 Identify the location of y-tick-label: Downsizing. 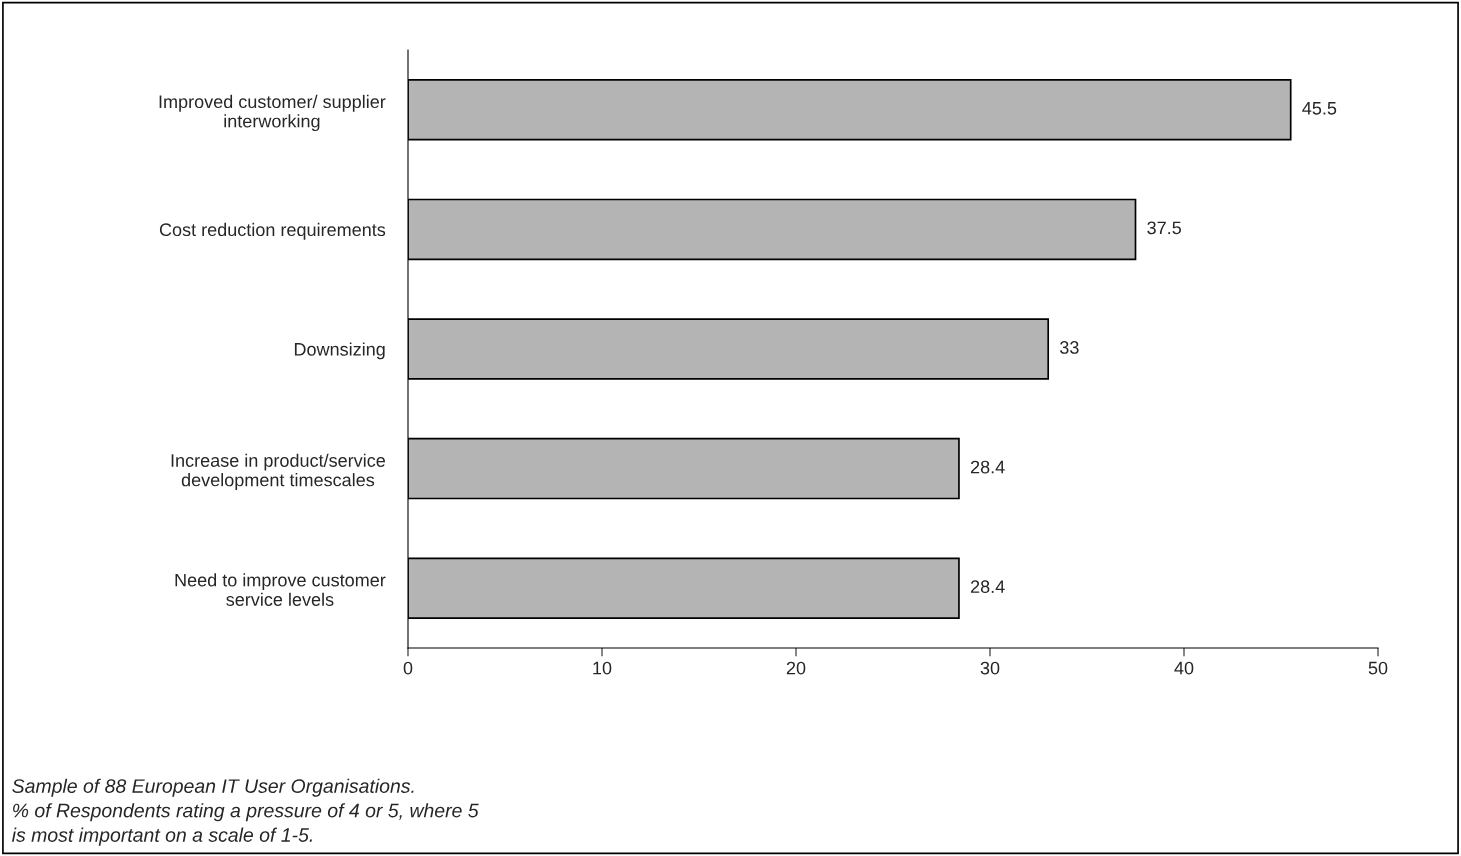
(339, 351).